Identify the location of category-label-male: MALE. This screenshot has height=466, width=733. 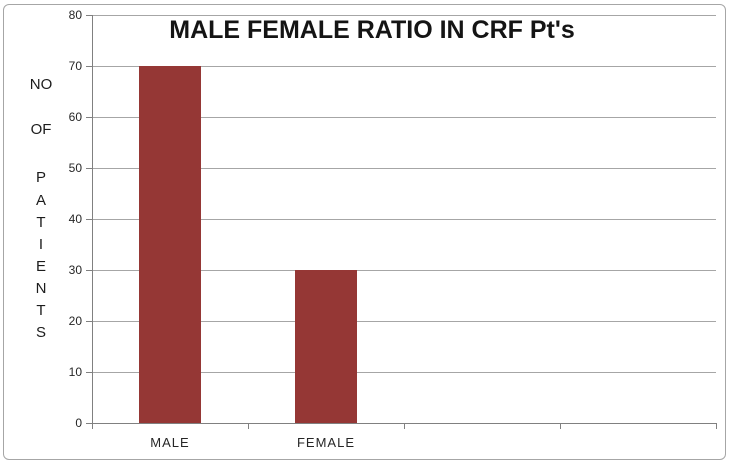
(170, 442).